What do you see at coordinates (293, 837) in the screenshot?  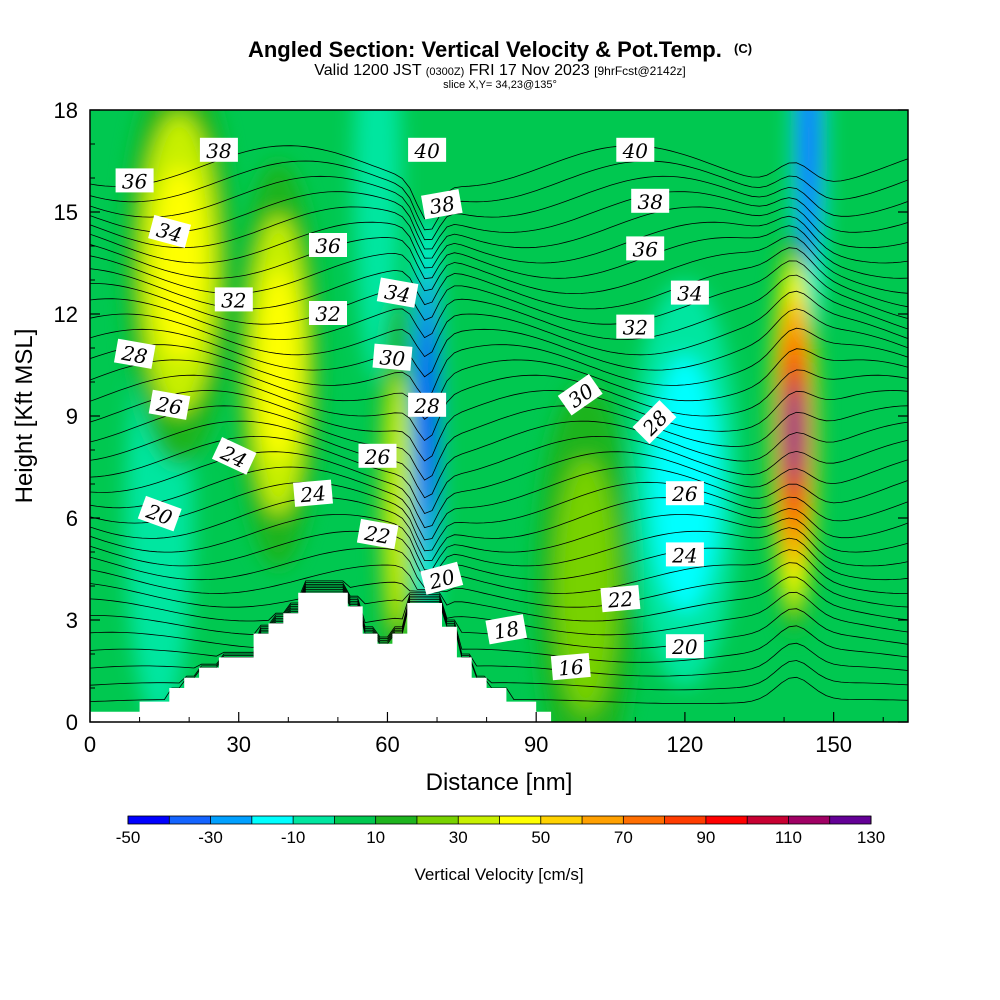 I see `colorbar-tick-label: -10` at bounding box center [293, 837].